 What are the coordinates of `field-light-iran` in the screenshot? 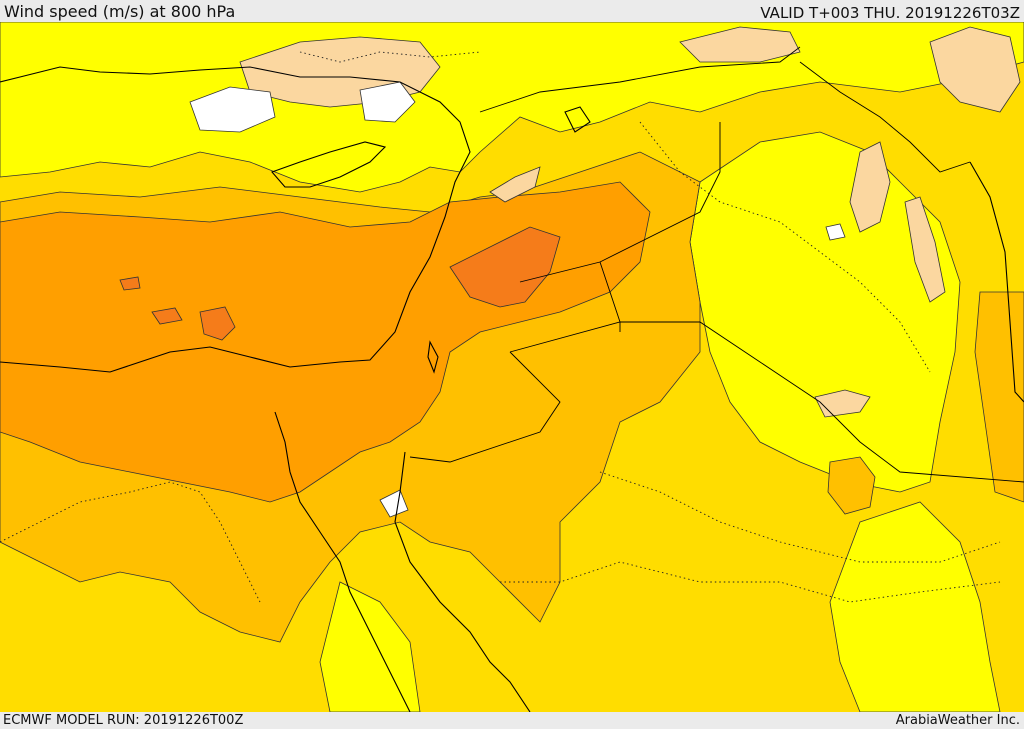 It's located at (740, 44).